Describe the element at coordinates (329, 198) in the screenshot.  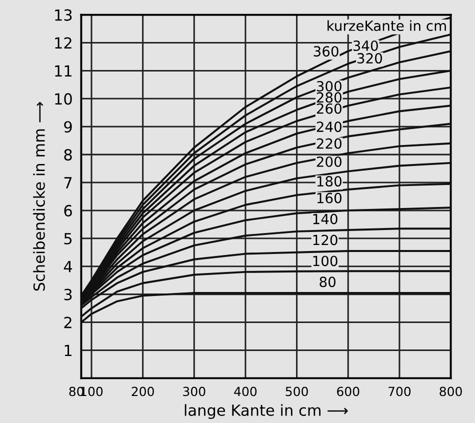
I see `annotation: 160` at that location.